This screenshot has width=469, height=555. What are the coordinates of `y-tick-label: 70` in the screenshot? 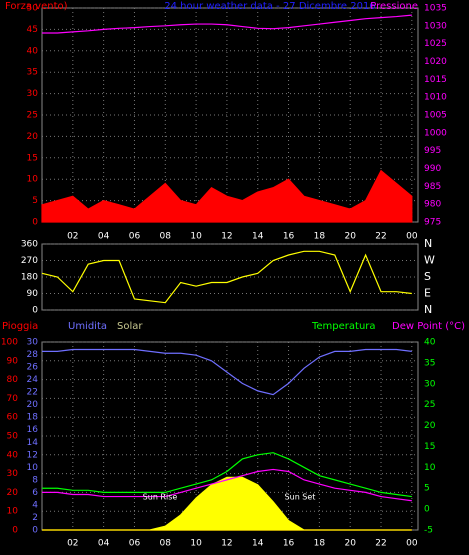 It's located at (13, 399).